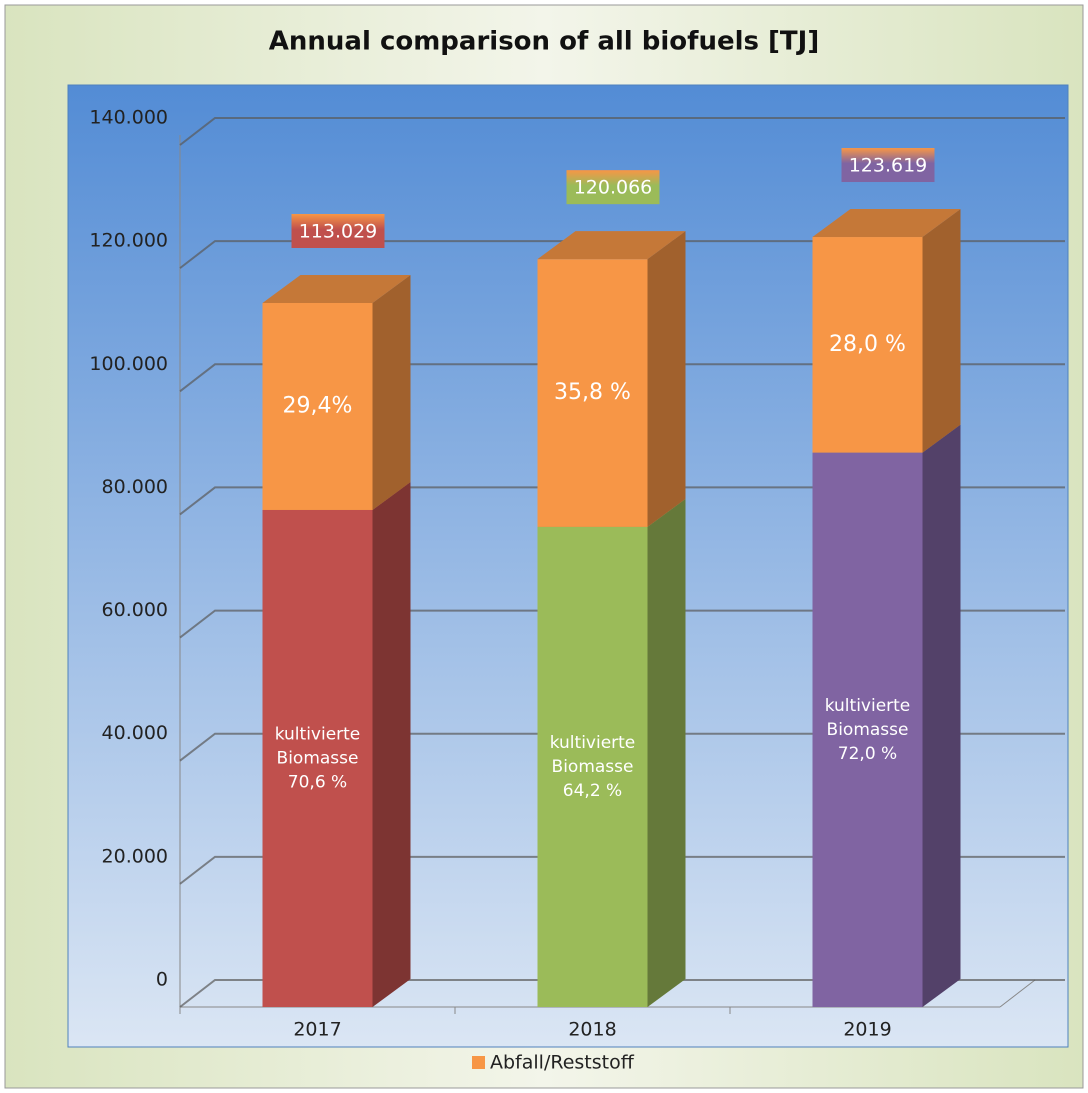  Describe the element at coordinates (162, 980) in the screenshot. I see `y-tick-label: 0` at that location.